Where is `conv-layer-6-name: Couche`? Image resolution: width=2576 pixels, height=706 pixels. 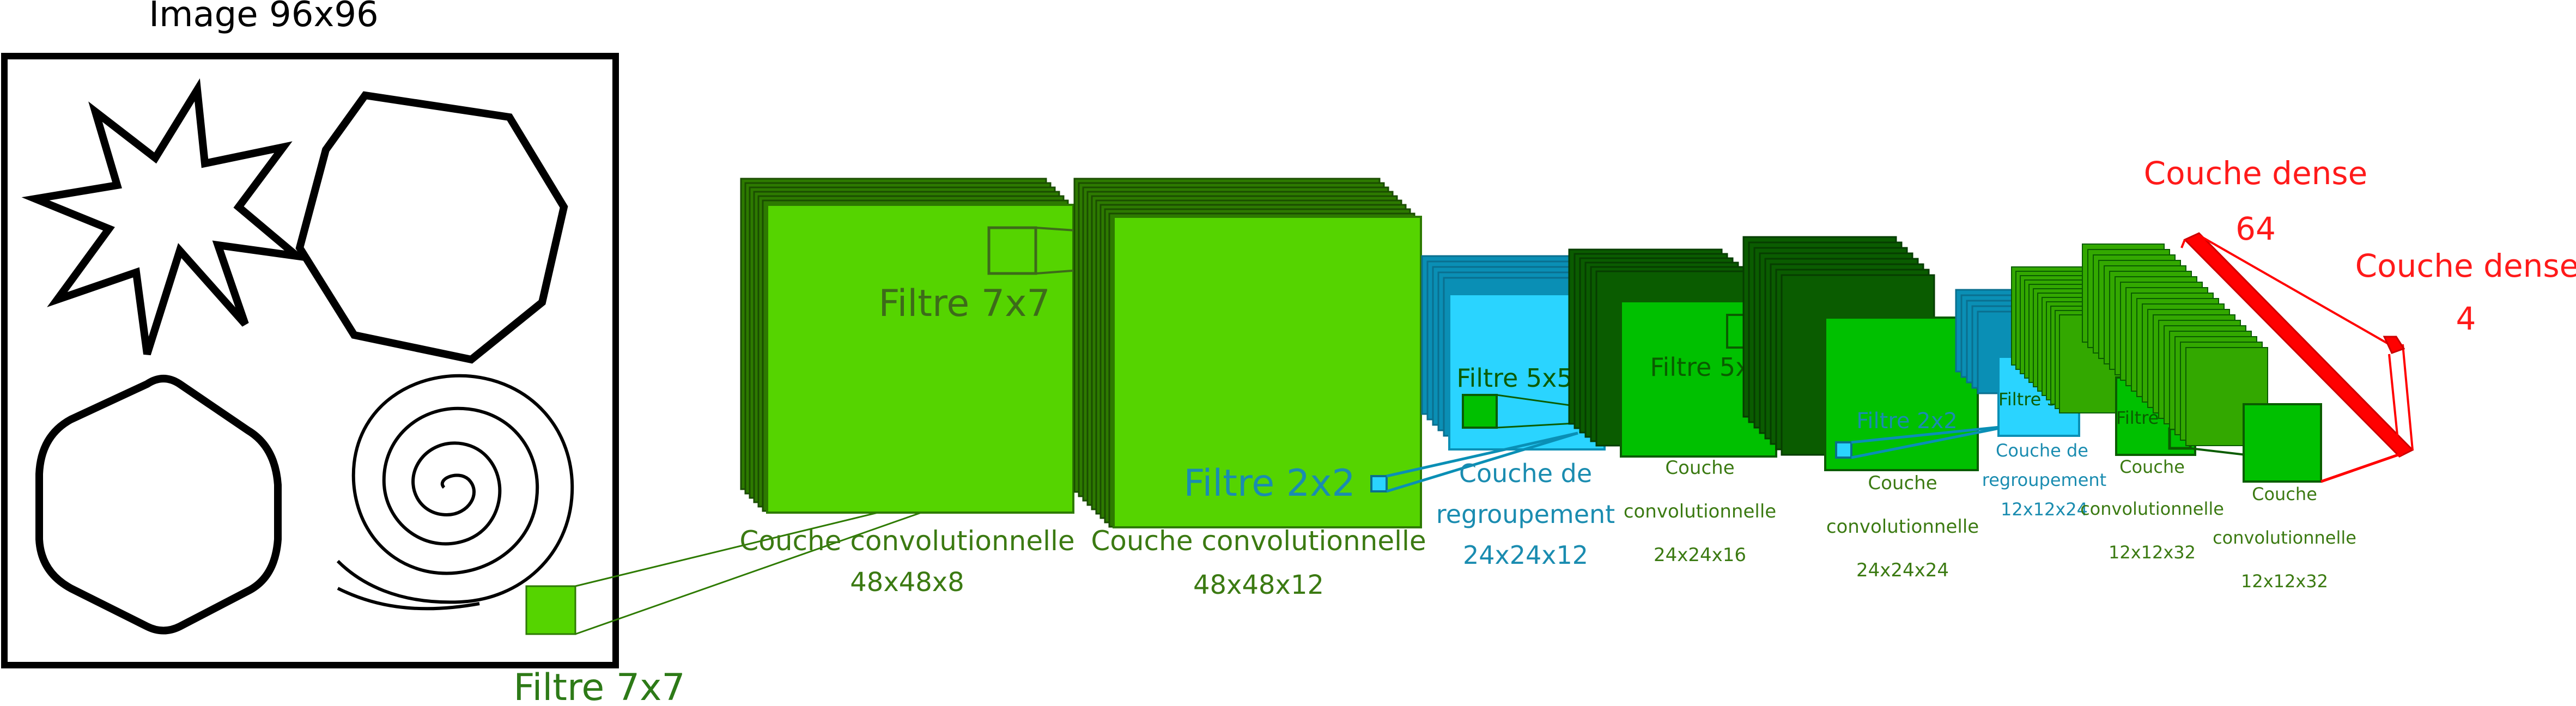 conv-layer-6-name: Couche is located at coordinates (2284, 494).